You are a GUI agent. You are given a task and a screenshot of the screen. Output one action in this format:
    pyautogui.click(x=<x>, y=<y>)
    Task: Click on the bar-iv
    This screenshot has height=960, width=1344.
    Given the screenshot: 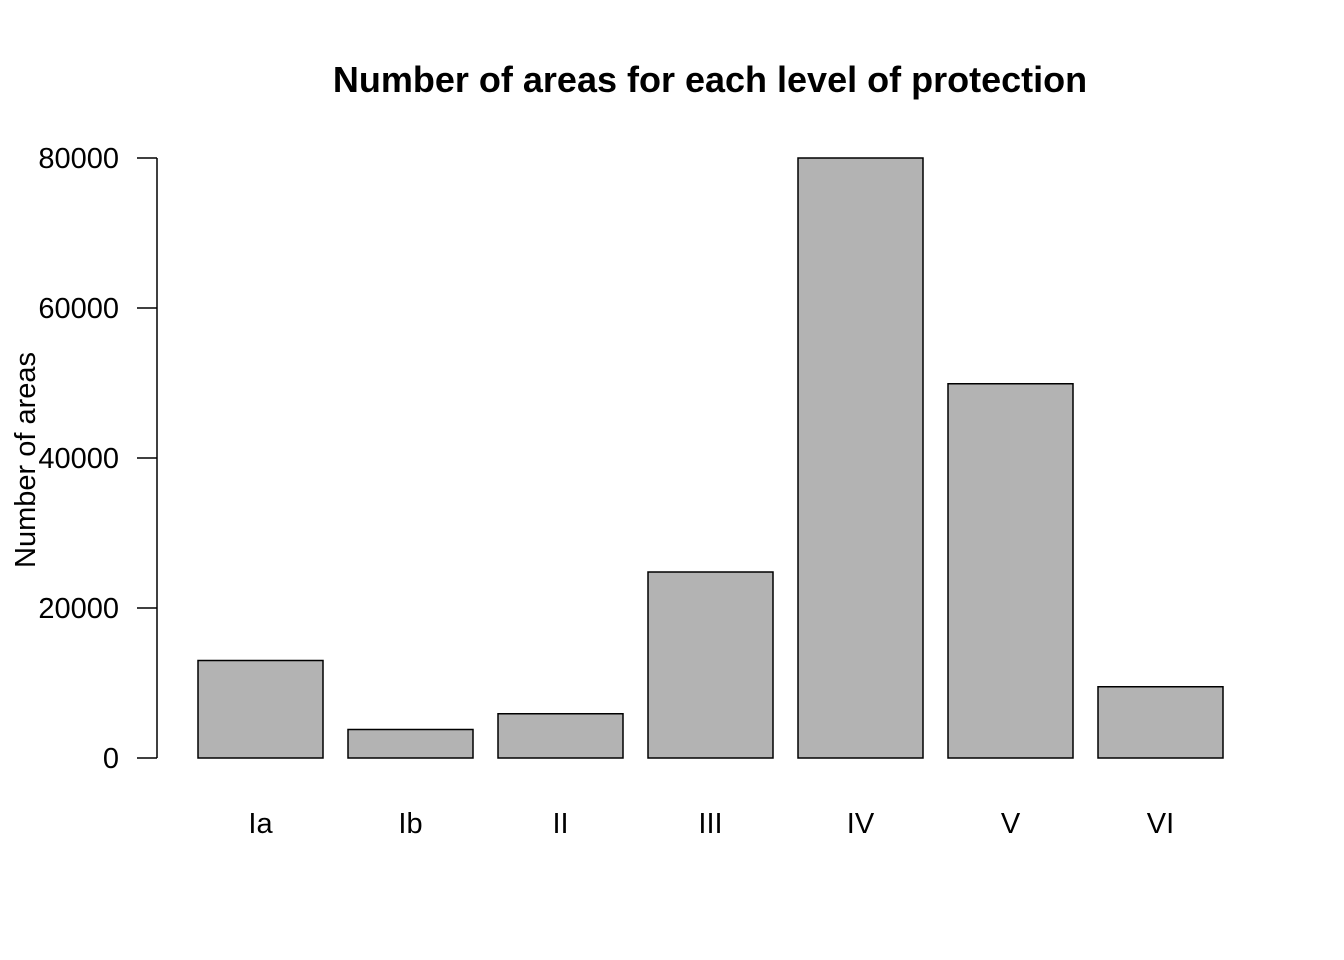 What is the action you would take?
    pyautogui.click(x=860, y=458)
    